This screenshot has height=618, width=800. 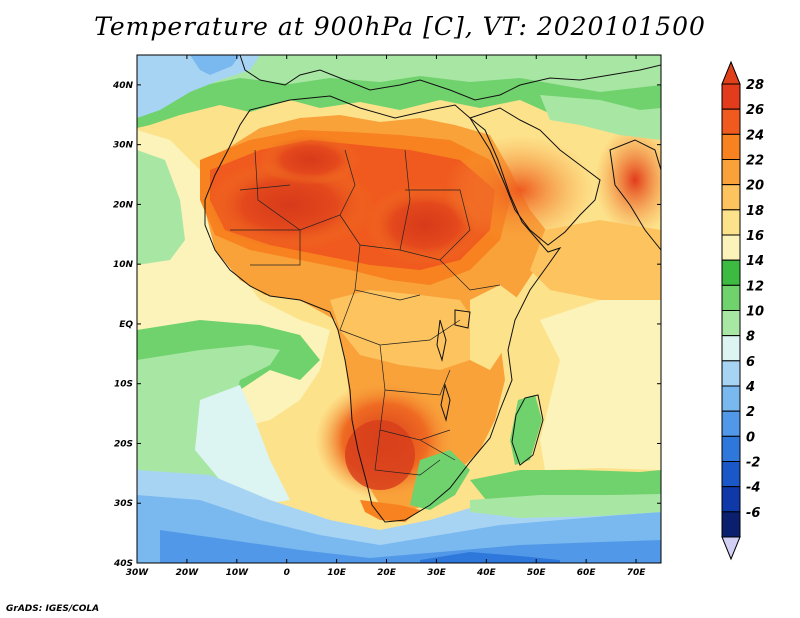 What do you see at coordinates (750, 437) in the screenshot?
I see `colorbar-label: 0` at bounding box center [750, 437].